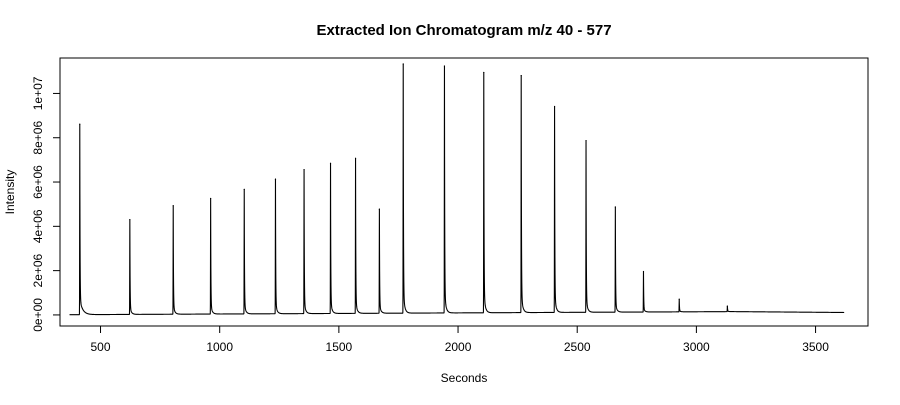 This screenshot has height=405, width=900. Describe the element at coordinates (696, 347) in the screenshot. I see `x-tick-label: 3000` at that location.